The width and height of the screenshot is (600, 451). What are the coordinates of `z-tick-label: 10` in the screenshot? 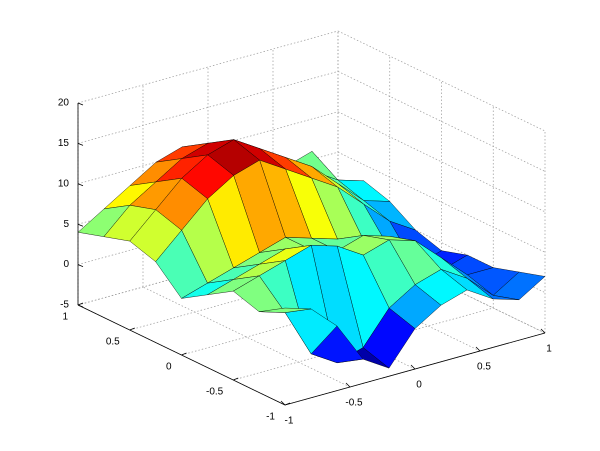 It's located at (64, 183).